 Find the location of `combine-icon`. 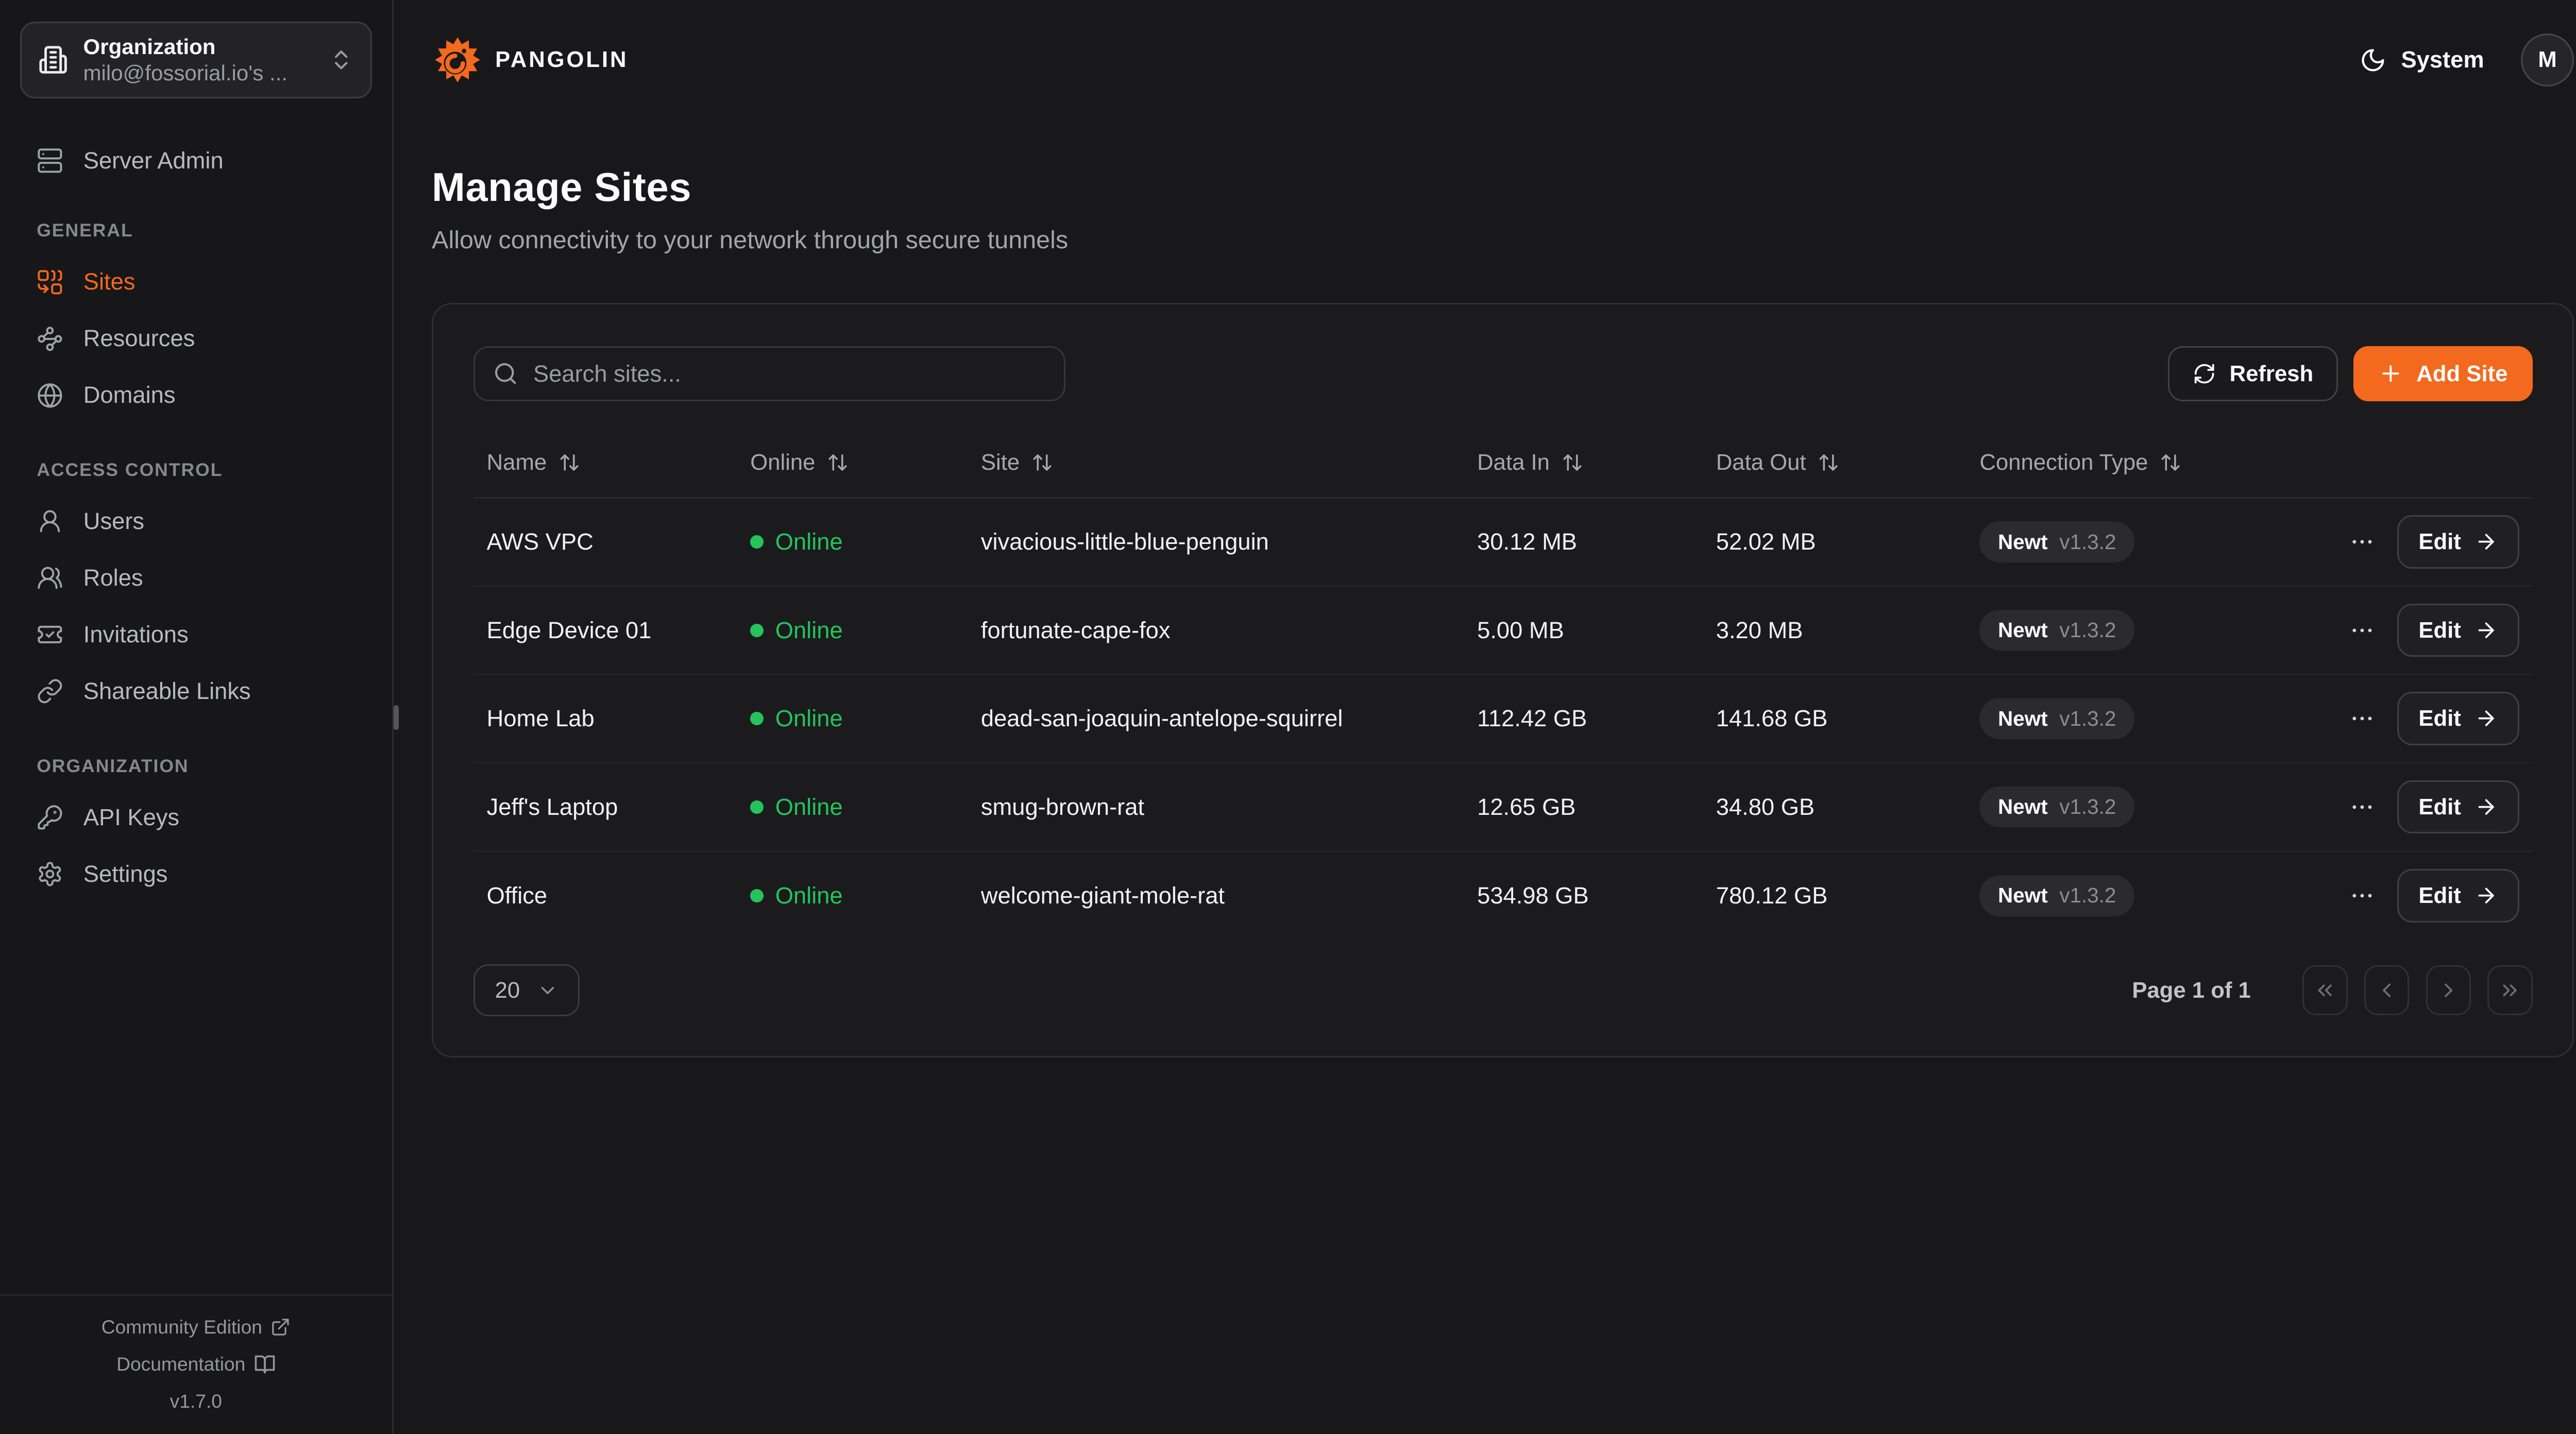

combine-icon is located at coordinates (50, 282).